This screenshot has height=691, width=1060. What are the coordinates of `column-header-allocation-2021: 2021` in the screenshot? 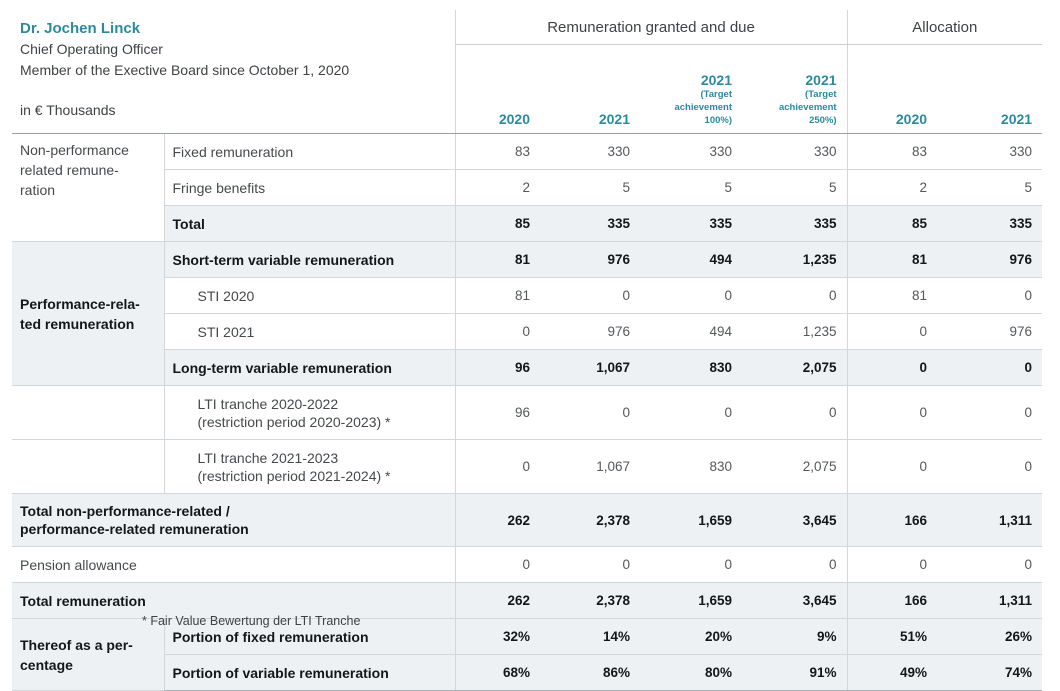 It's located at (990, 89).